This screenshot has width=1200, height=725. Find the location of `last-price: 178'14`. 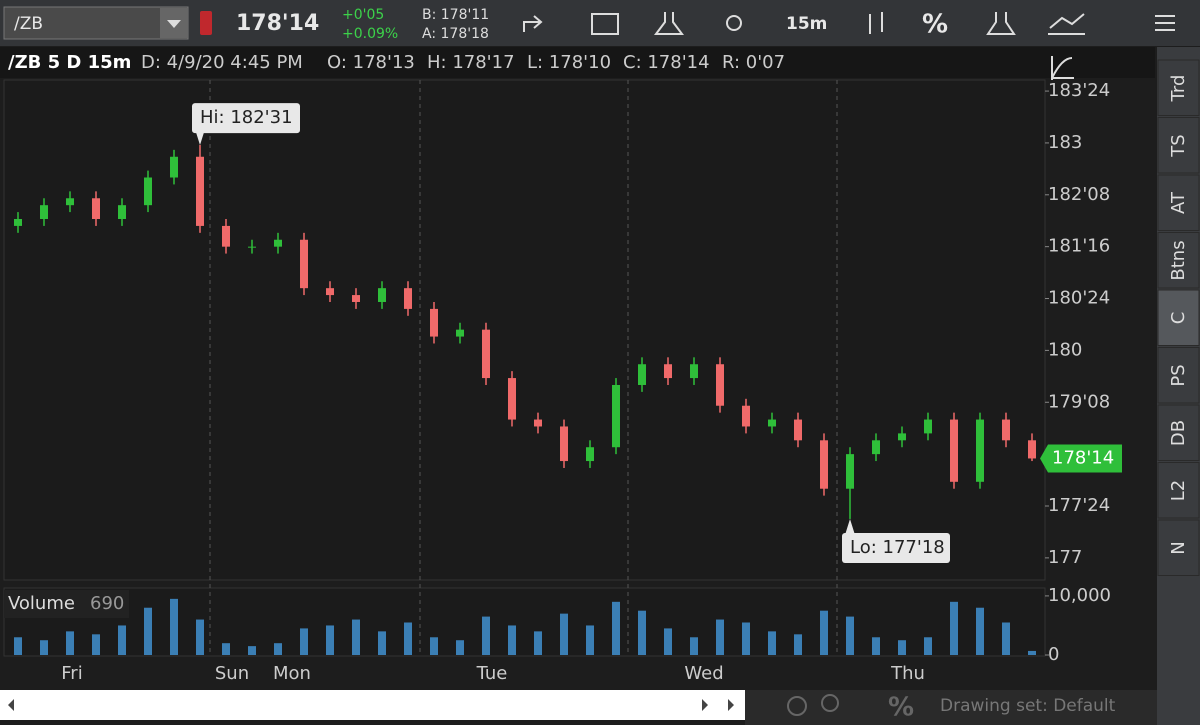

last-price: 178'14 is located at coordinates (277, 23).